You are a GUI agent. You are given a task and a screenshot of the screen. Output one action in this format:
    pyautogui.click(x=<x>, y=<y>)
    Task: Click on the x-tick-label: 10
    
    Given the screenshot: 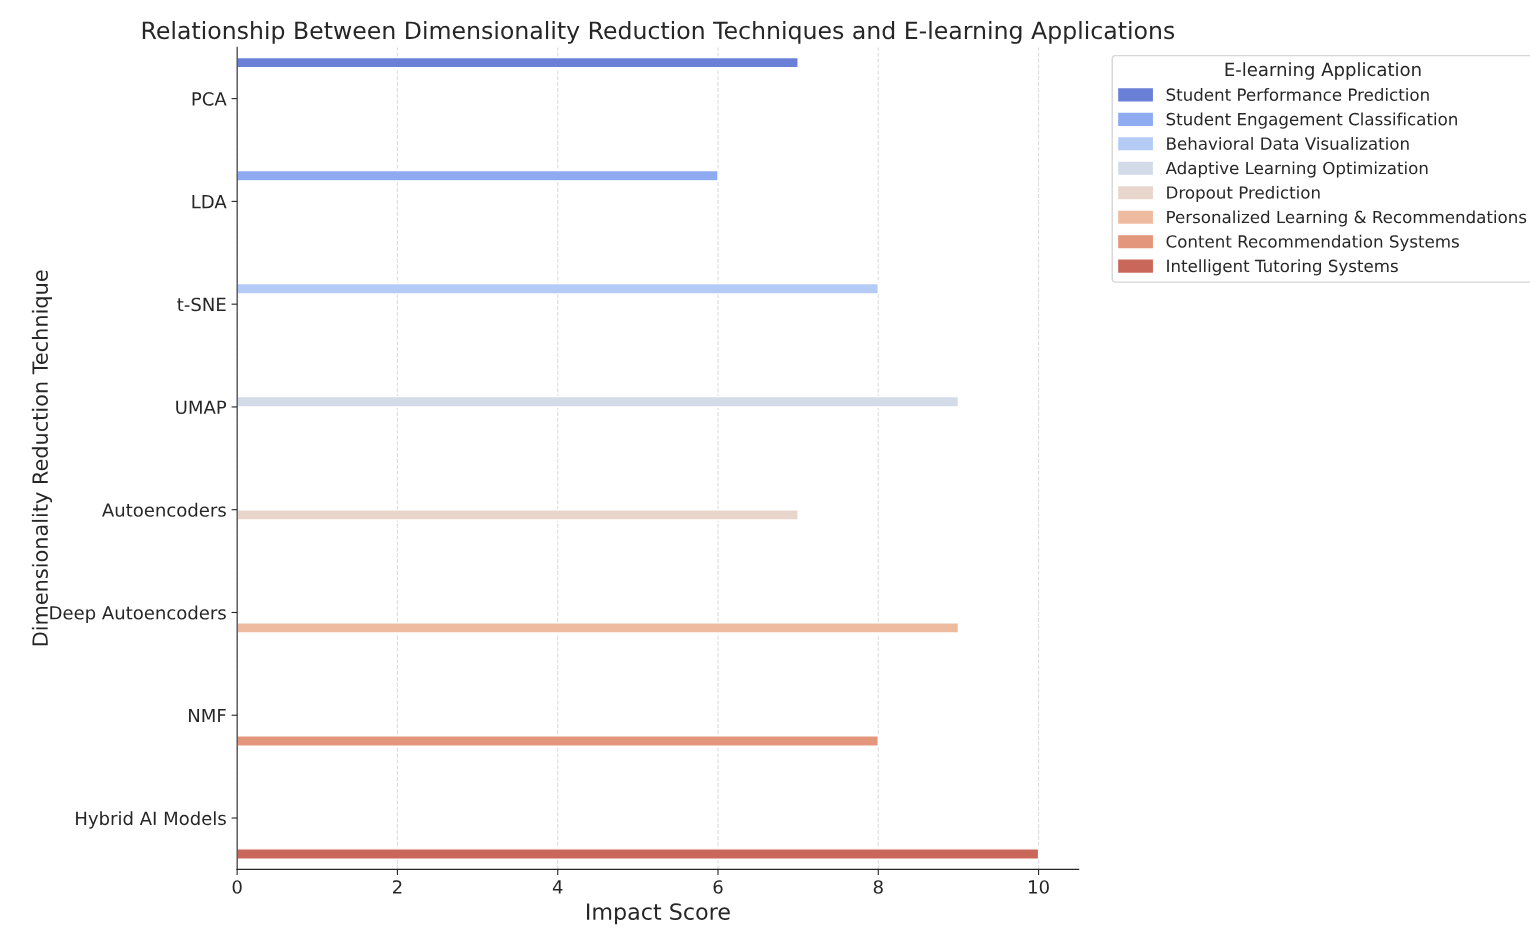 What is the action you would take?
    pyautogui.click(x=1039, y=887)
    